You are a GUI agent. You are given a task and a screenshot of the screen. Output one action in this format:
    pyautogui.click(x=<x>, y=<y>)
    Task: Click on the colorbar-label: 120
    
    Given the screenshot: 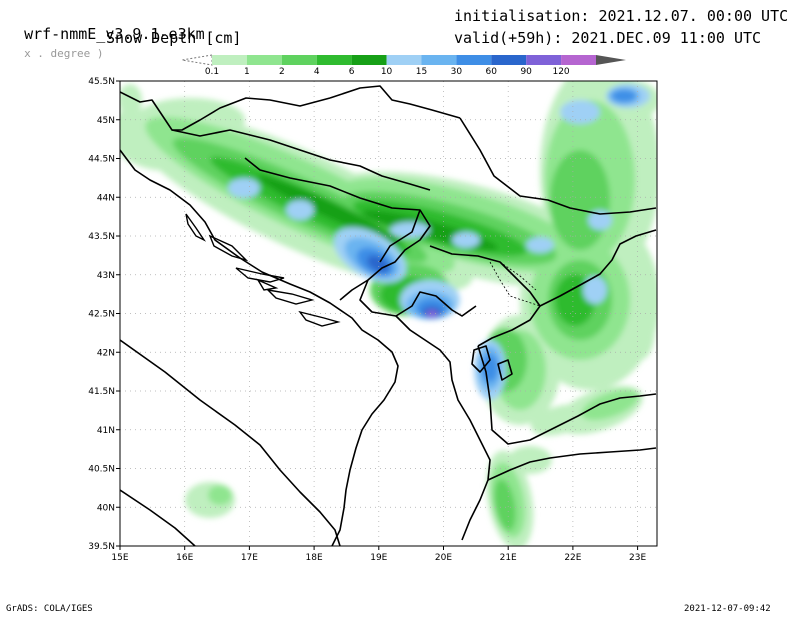 What is the action you would take?
    pyautogui.click(x=560, y=72)
    